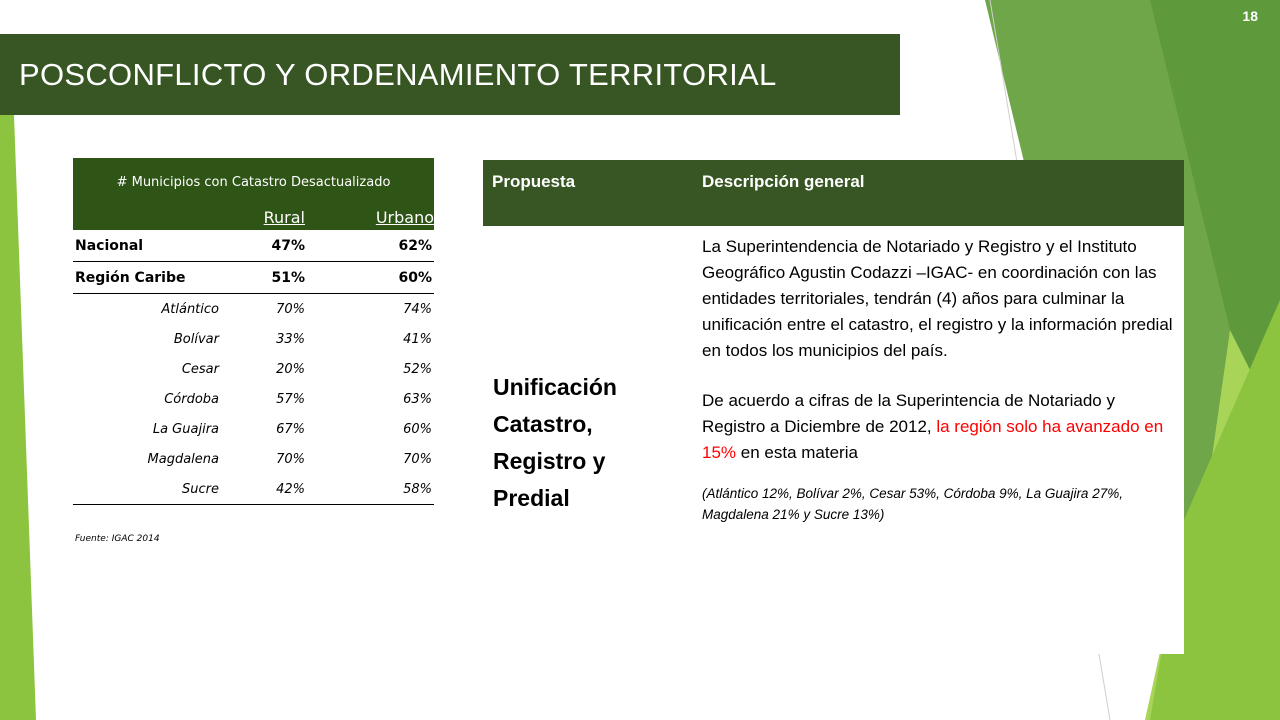 This screenshot has height=720, width=1280. What do you see at coordinates (417, 309) in the screenshot?
I see `urbano-value: 74%` at bounding box center [417, 309].